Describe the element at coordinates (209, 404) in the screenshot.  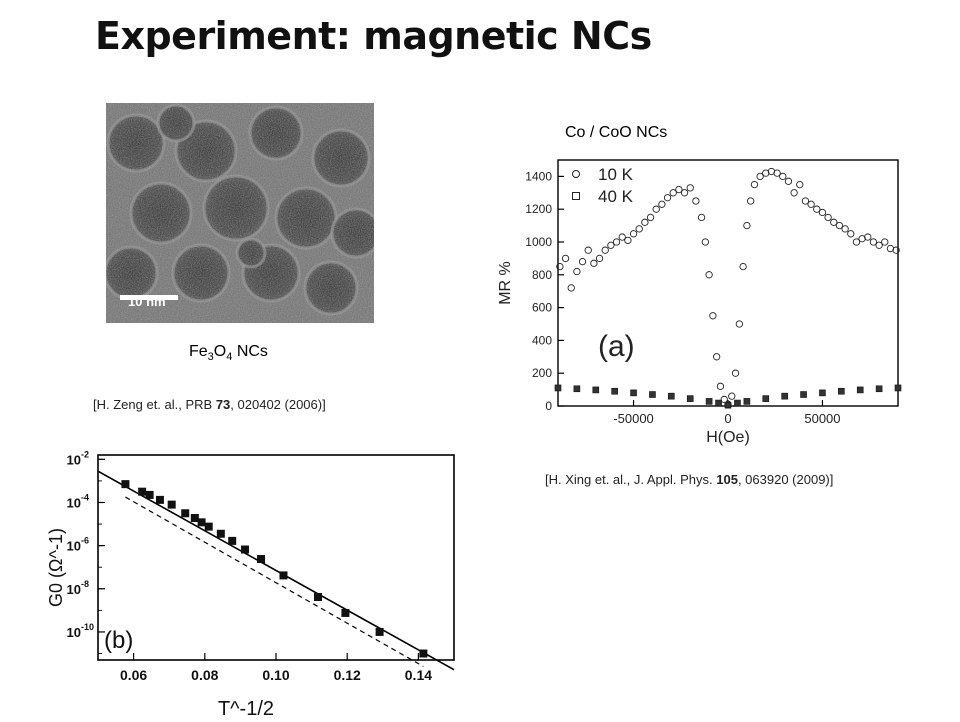
I see `tem-reference: [H. Zeng et. al., PRB 73, 020402 (2006)]` at that location.